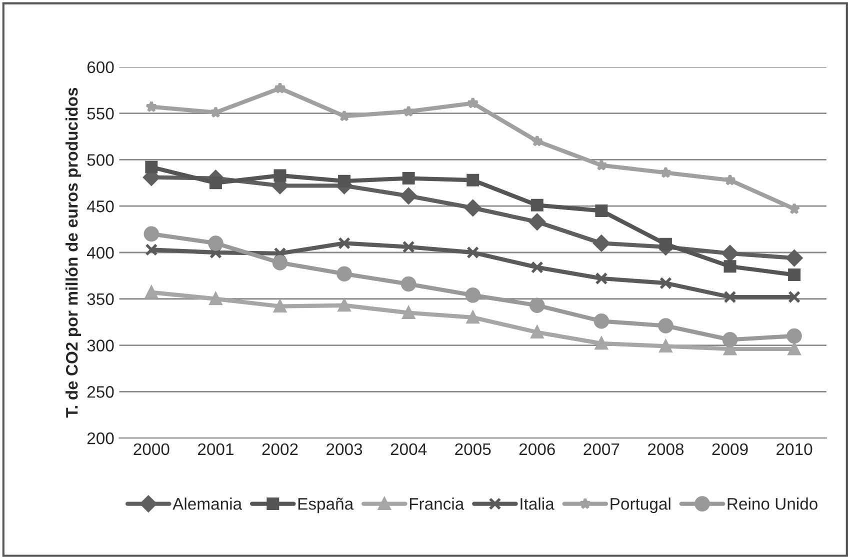 This screenshot has height=558, width=852. Describe the element at coordinates (100, 206) in the screenshot. I see `y-tick-label: 450` at that location.